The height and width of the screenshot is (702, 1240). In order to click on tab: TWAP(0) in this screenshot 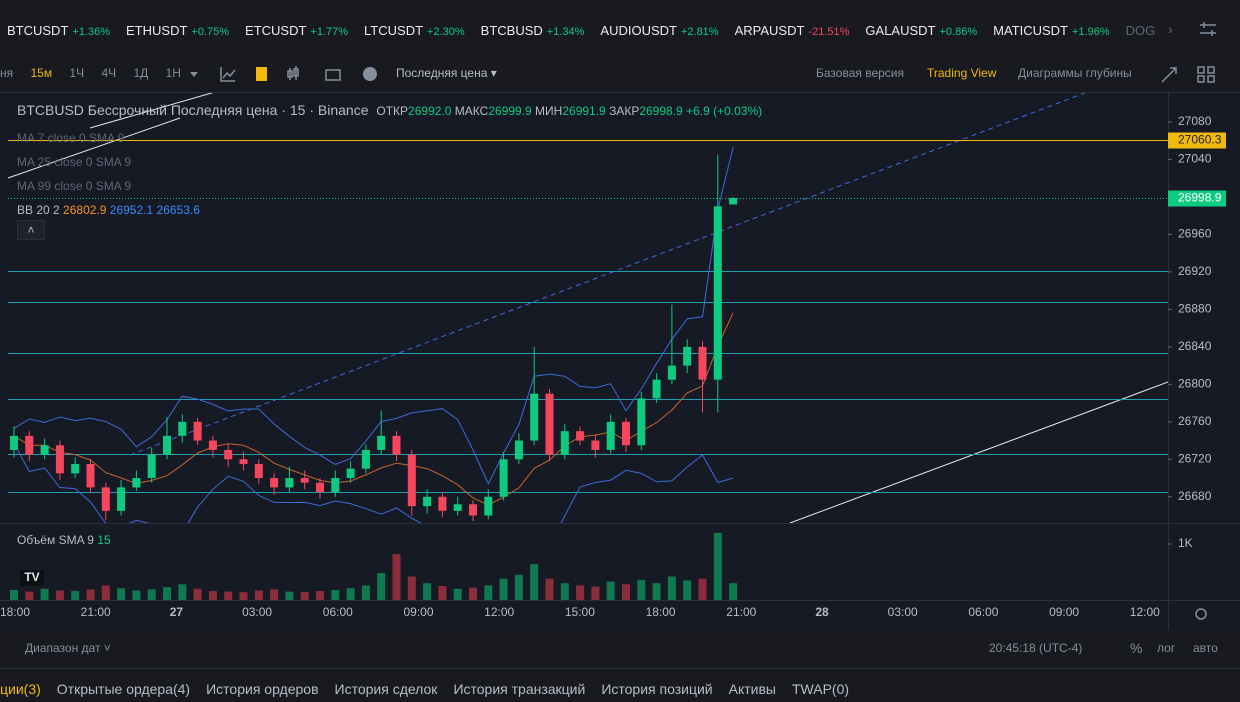, I will do `click(820, 689)`.